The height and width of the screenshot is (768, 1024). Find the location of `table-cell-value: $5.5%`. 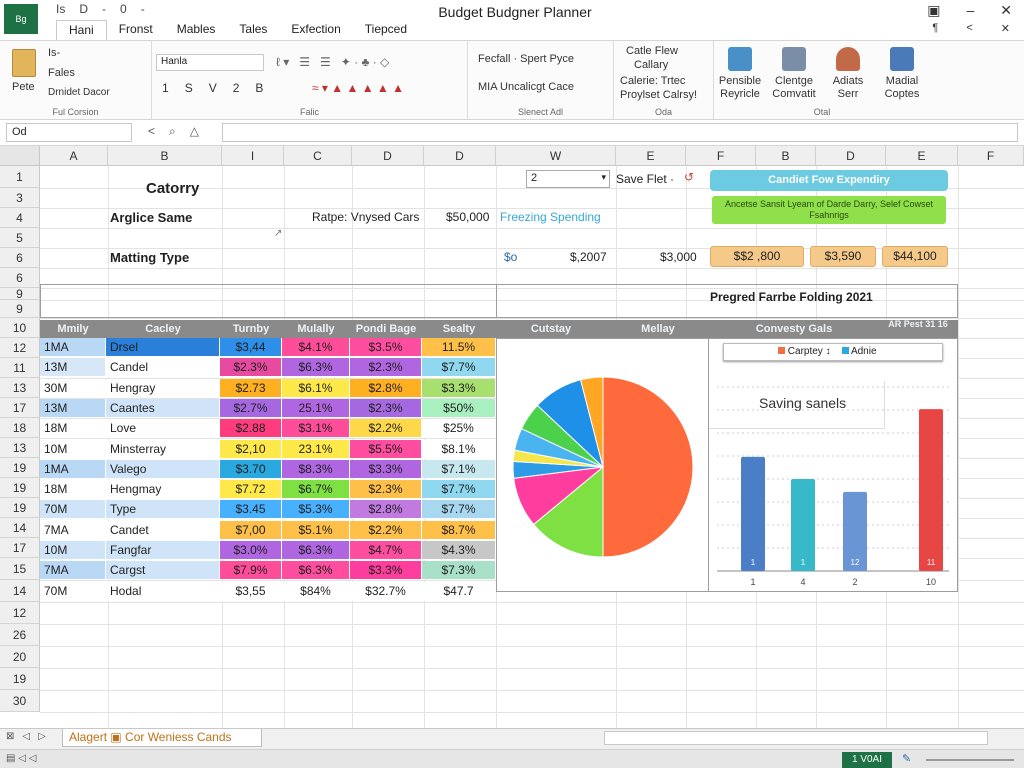

table-cell-value: $5.5% is located at coordinates (386, 449).